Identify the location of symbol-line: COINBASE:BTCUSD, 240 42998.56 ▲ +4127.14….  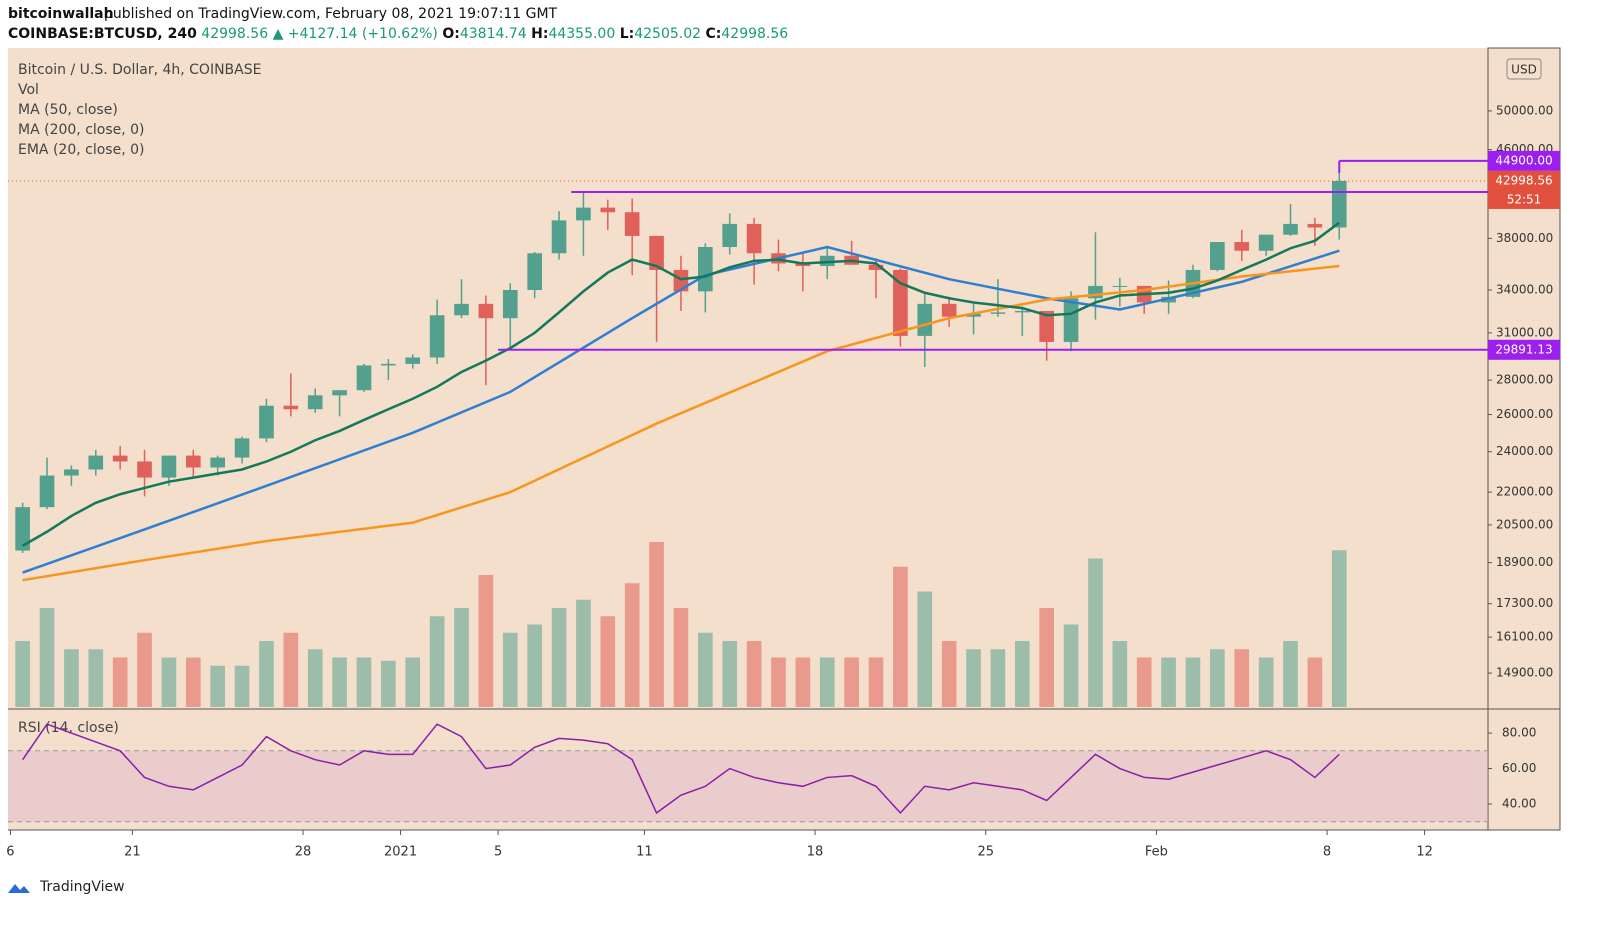
(398, 34).